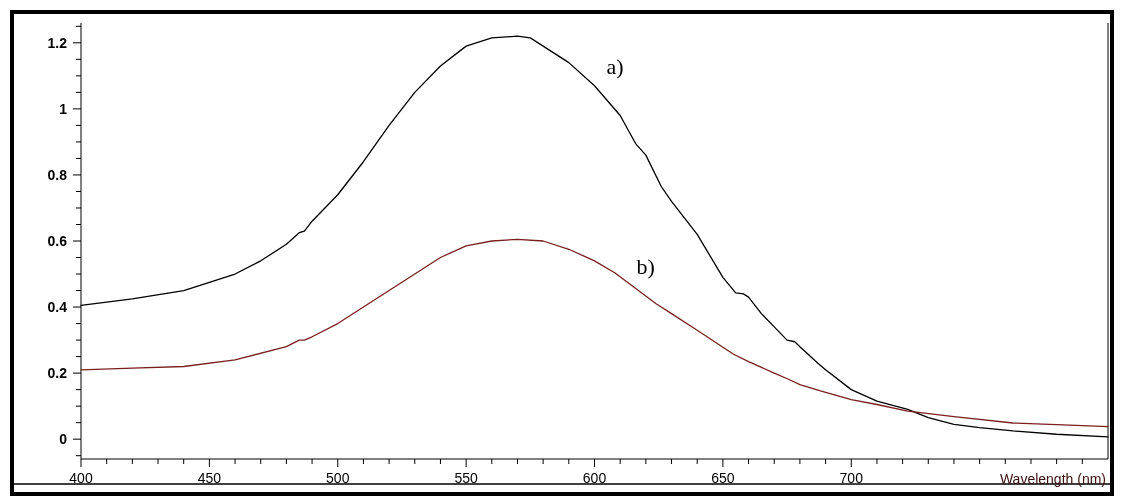 The width and height of the screenshot is (1122, 504). I want to click on series-label: b), so click(645, 266).